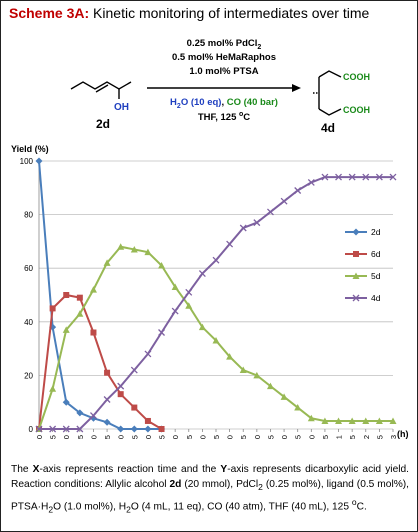  I want to click on x-tick-label: 2.0, so click(93, 437).